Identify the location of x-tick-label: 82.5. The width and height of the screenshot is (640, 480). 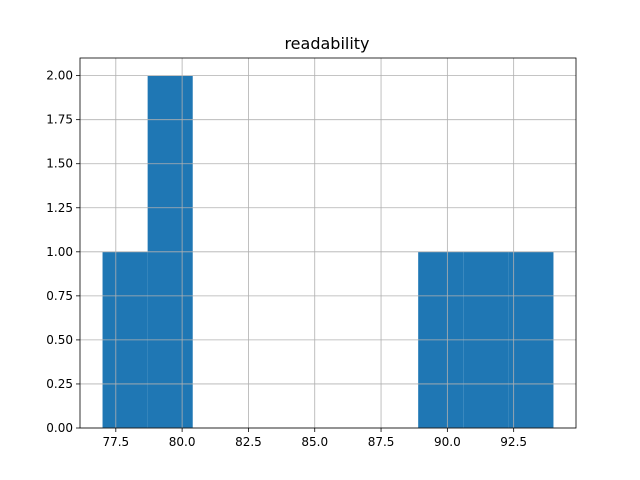
(248, 442).